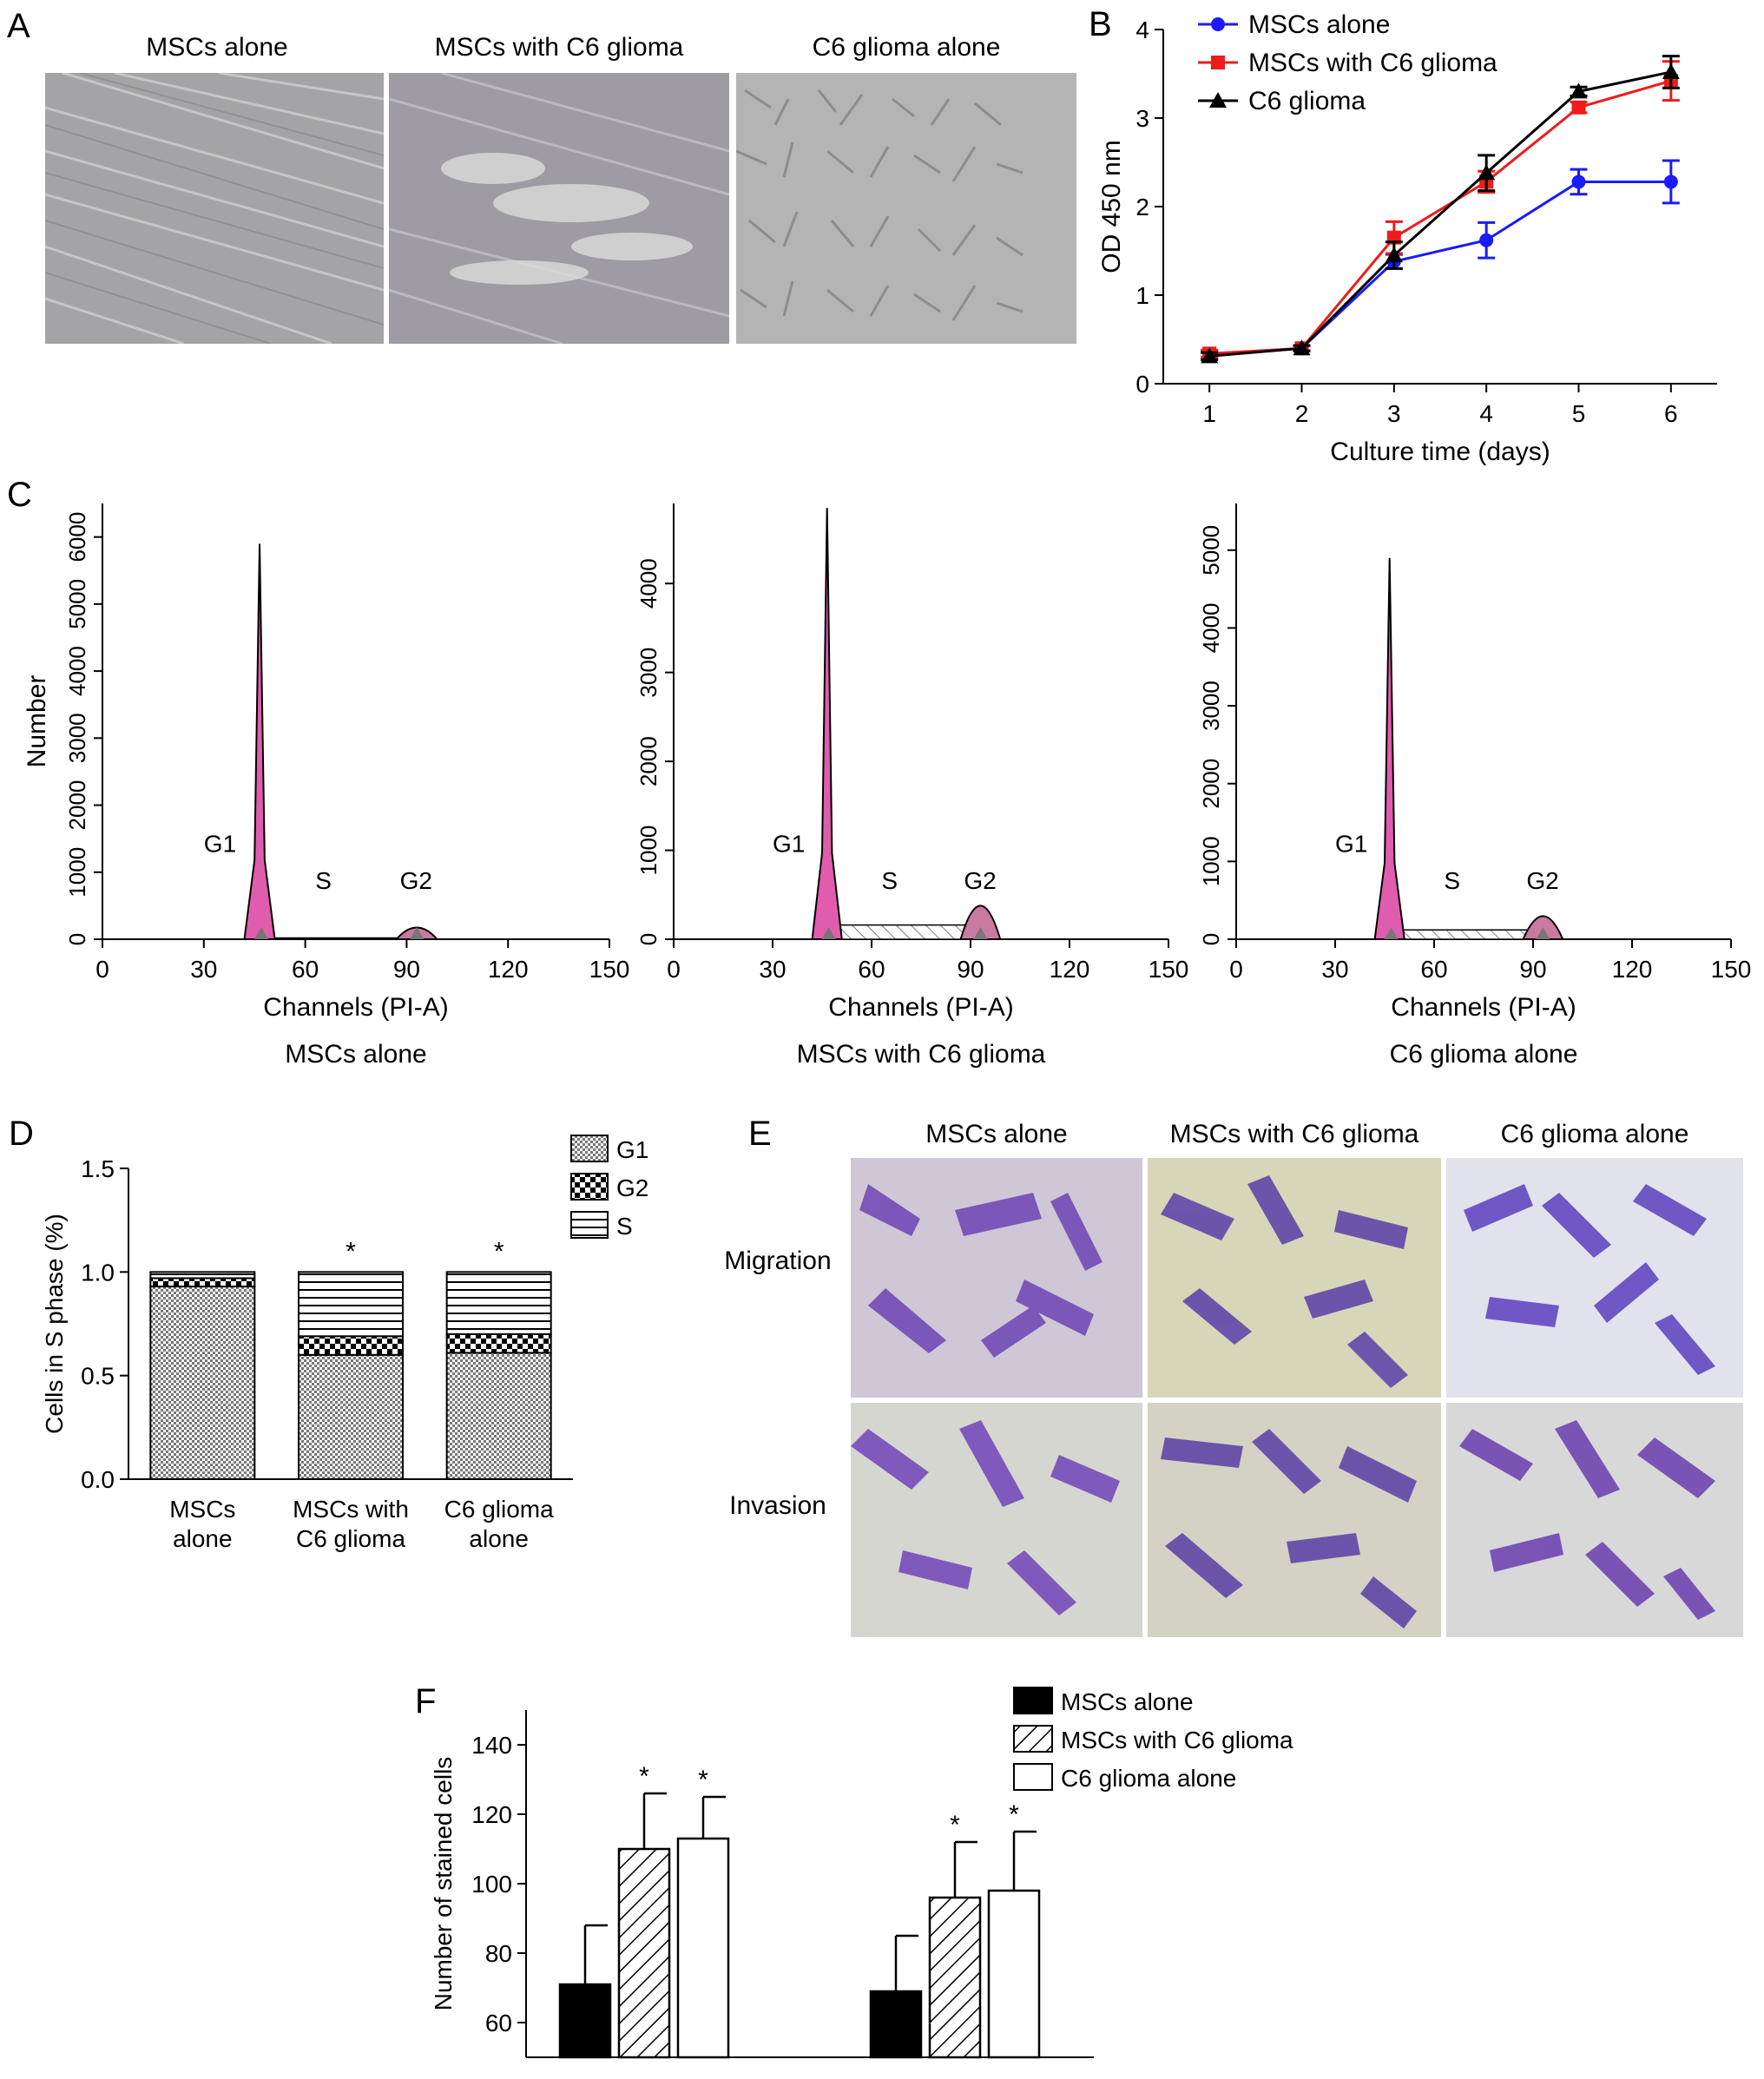  Describe the element at coordinates (644, 2072) in the screenshot. I see `x-tick-label: Migration` at that location.